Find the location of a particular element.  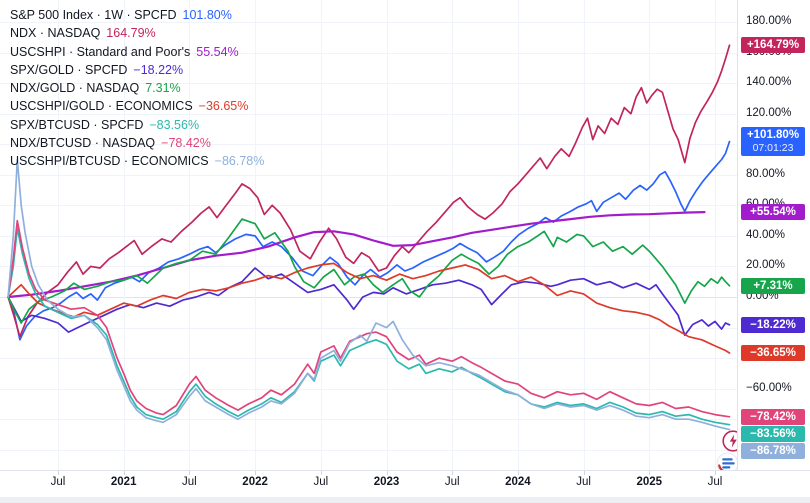

legend-title: SPX/GOLD · SPCFD is located at coordinates (69, 69).